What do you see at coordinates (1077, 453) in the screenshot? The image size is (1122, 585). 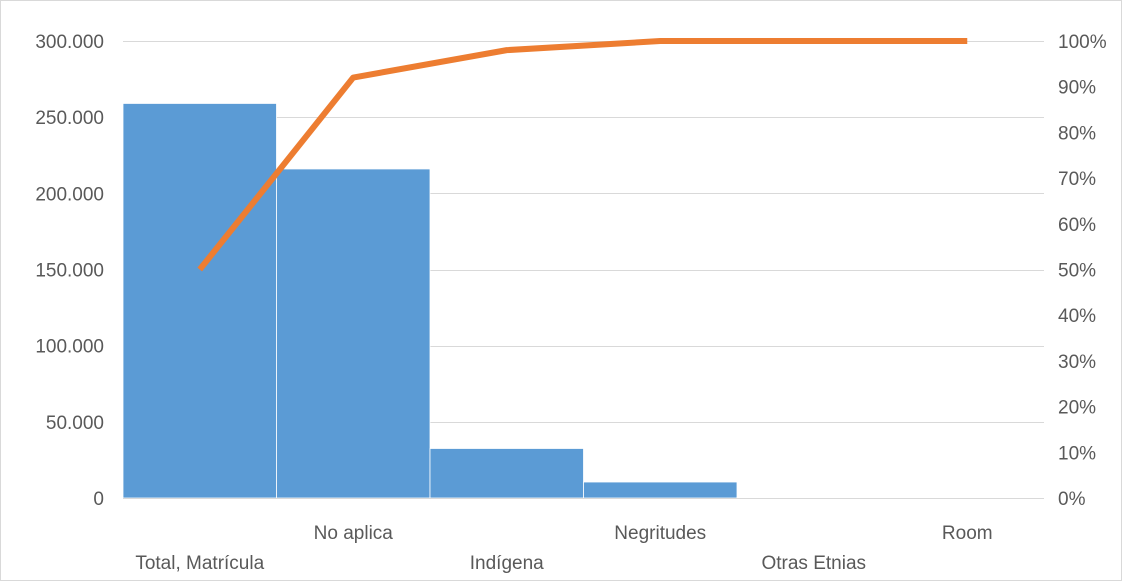 I see `y2-tick-label: 10%` at bounding box center [1077, 453].